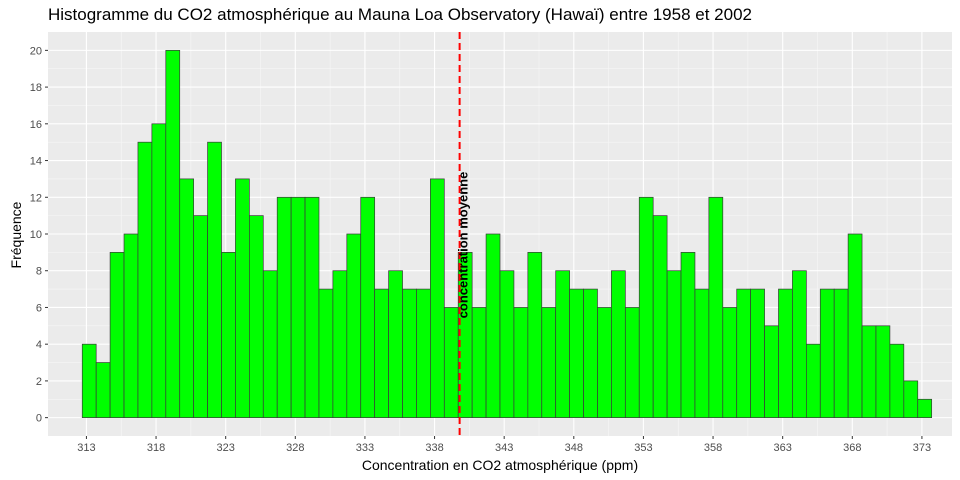  I want to click on x-tick-label: 313, so click(86, 448).